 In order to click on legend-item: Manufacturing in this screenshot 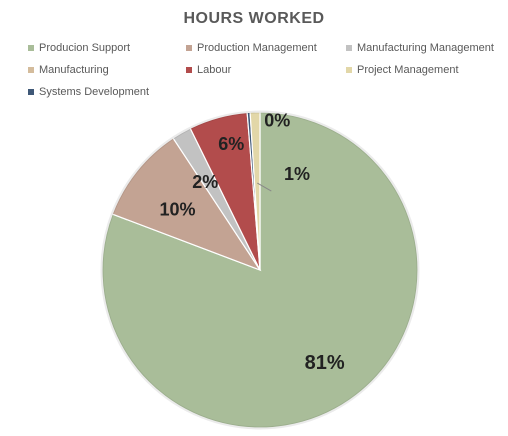, I will do `click(68, 70)`.